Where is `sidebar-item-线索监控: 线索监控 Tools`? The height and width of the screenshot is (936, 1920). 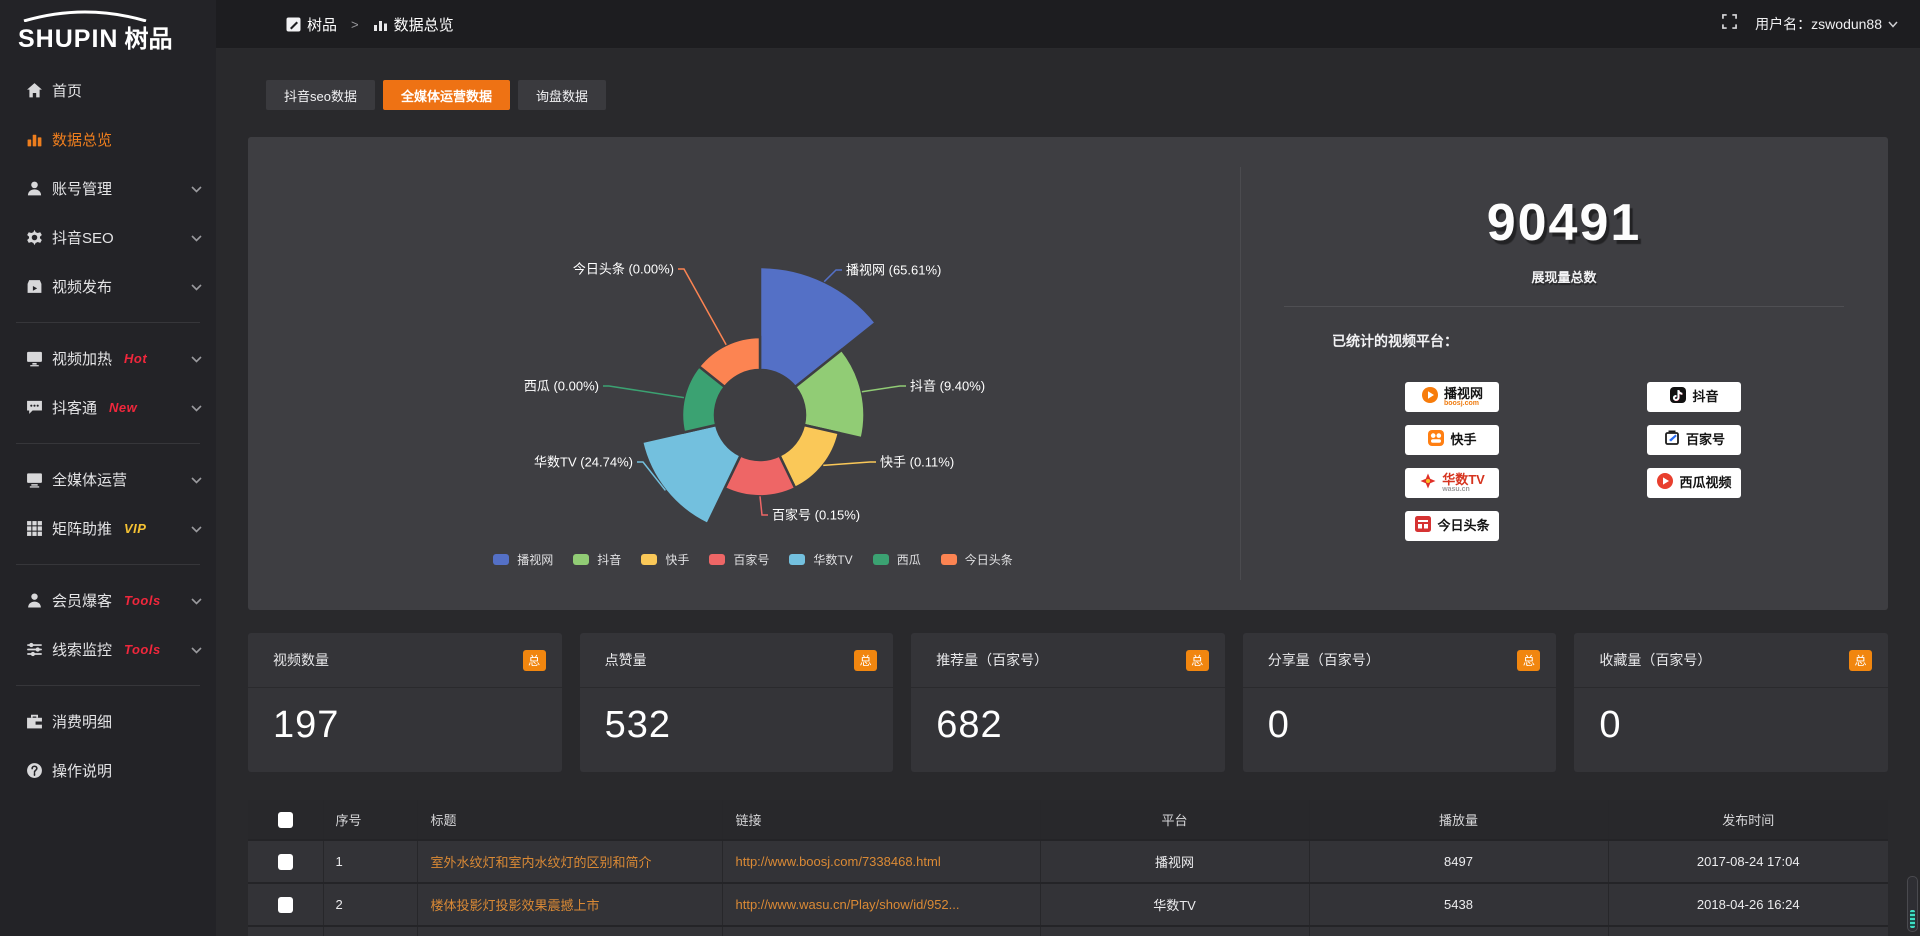 sidebar-item-线索监控: 线索监控 Tools is located at coordinates (108, 649).